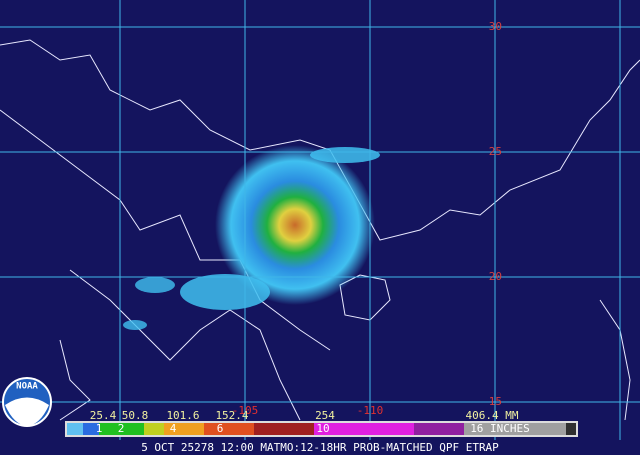  I want to click on legend-mm-label: 254, so click(325, 415).